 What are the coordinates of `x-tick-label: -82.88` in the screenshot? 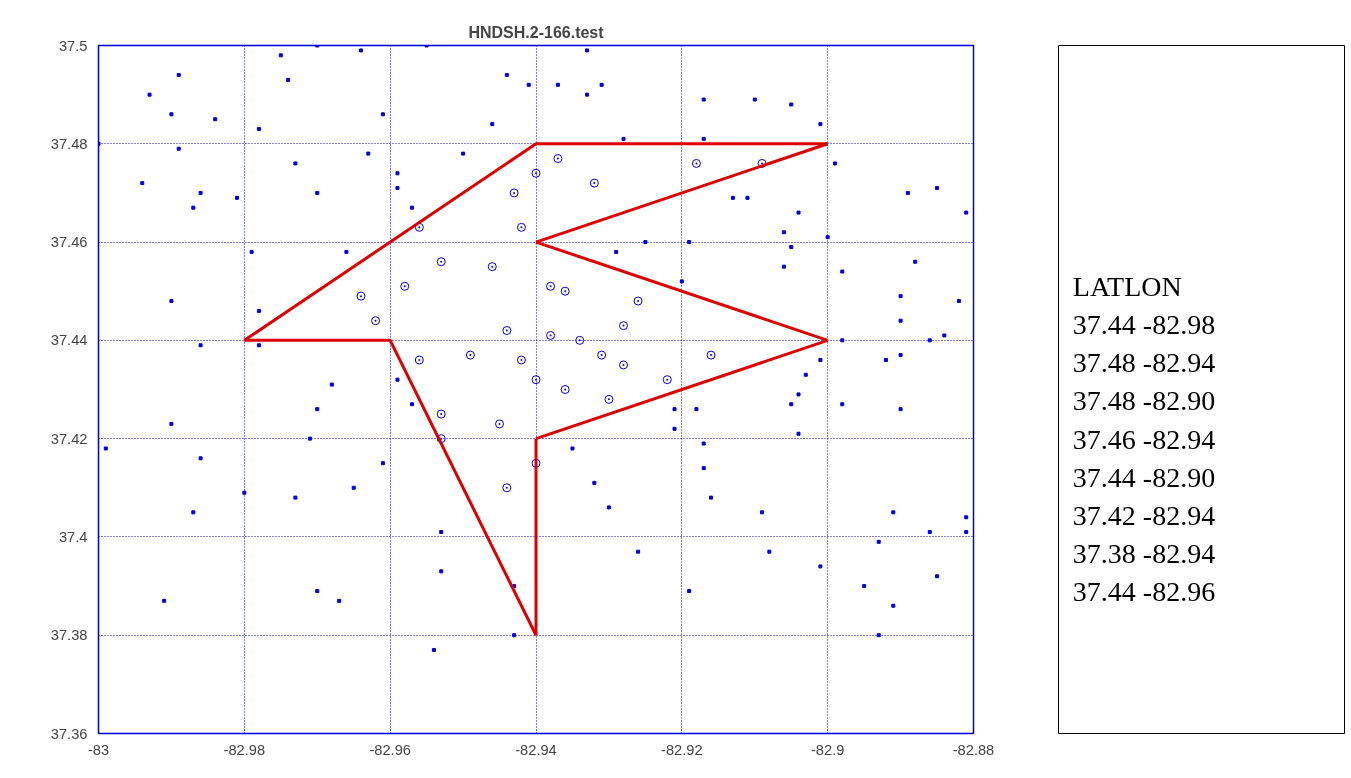 It's located at (973, 749).